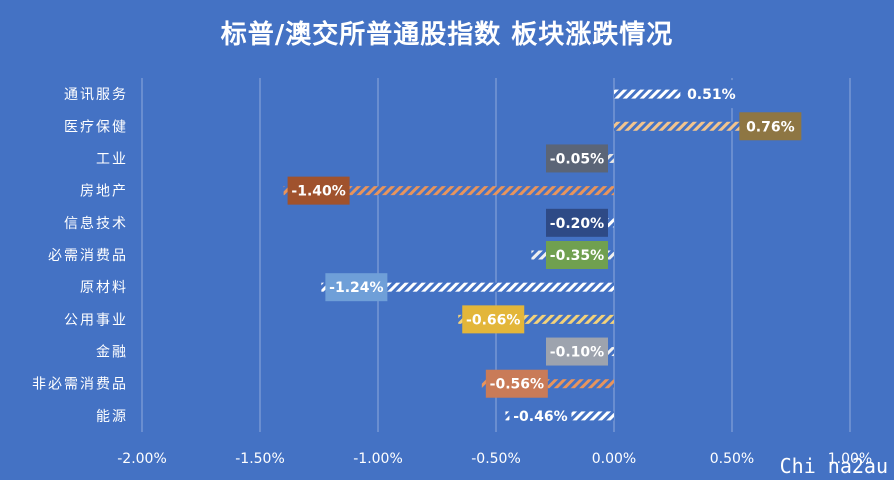 The height and width of the screenshot is (480, 894). What do you see at coordinates (142, 459) in the screenshot?
I see `x-tick-label: -2.00%` at bounding box center [142, 459].